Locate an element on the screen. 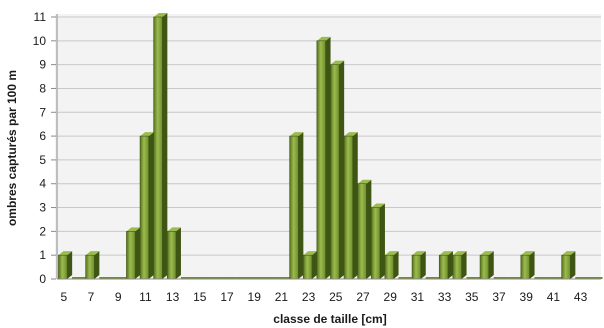 This screenshot has width=604, height=328. x-tick-label: 33 is located at coordinates (445, 297).